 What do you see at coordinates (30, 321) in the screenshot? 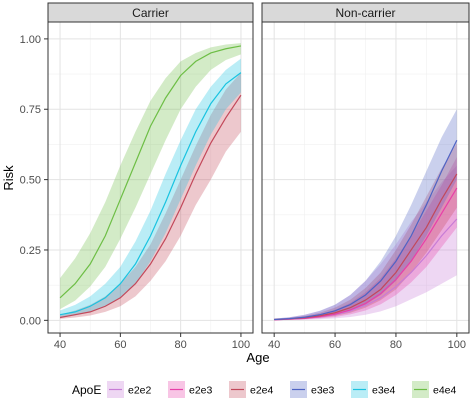
I see `y-tick-label: 0.00` at bounding box center [30, 321].